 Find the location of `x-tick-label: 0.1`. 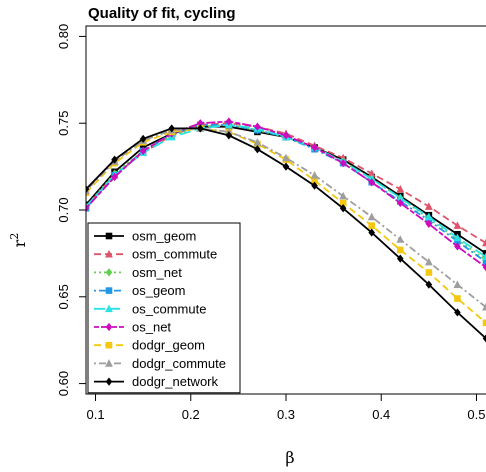

x-tick-label: 0.1 is located at coordinates (95, 414).